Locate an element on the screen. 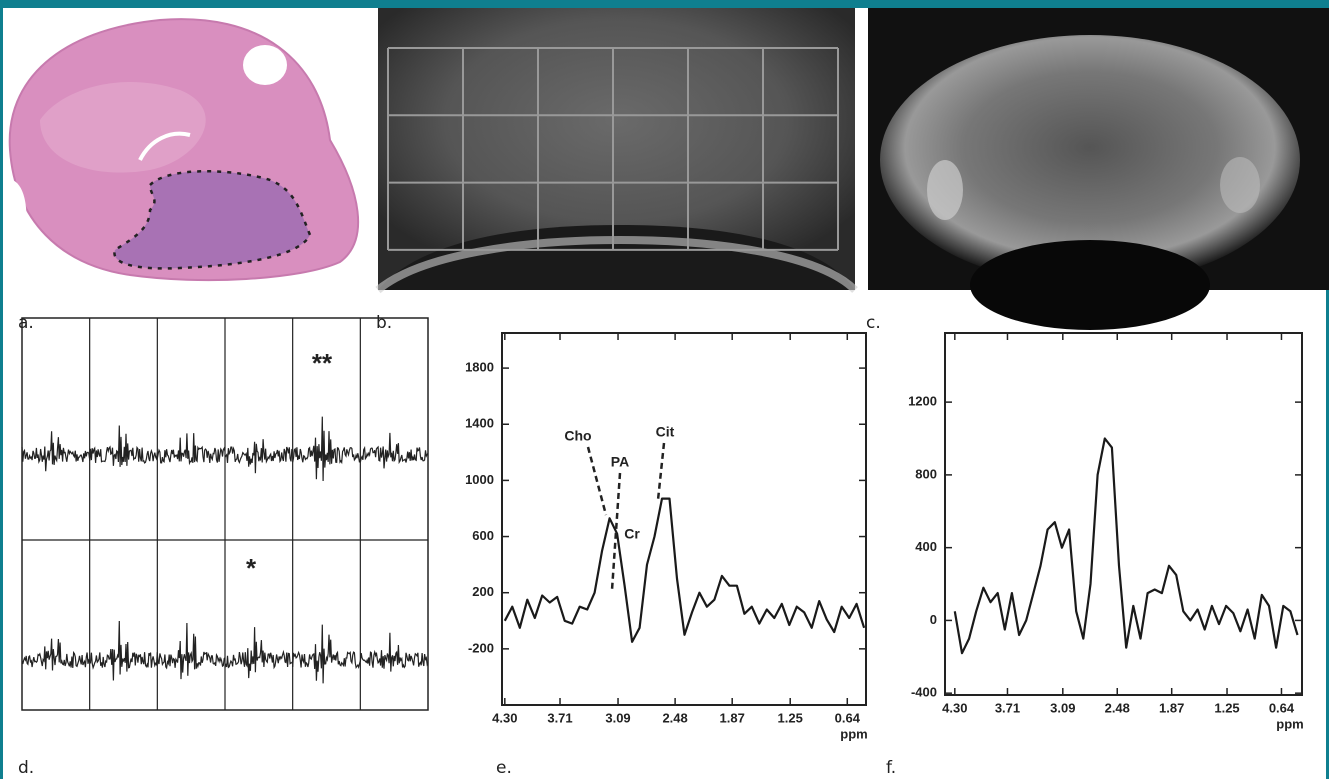 The width and height of the screenshot is (1329, 784). top-bar is located at coordinates (664, 4).